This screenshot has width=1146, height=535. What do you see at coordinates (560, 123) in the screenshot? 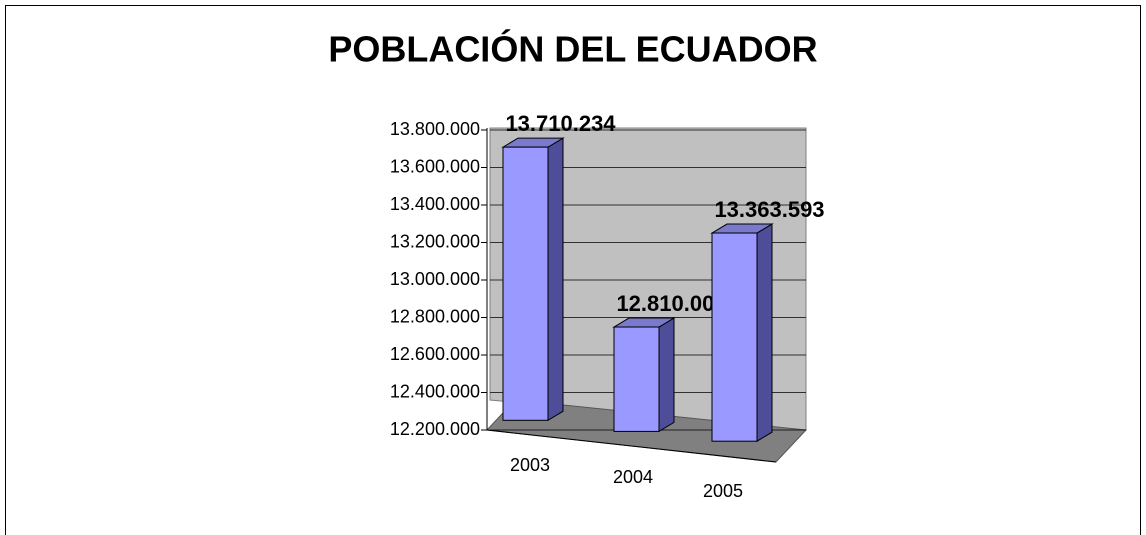
I see `value-label: 13.710.234` at bounding box center [560, 123].